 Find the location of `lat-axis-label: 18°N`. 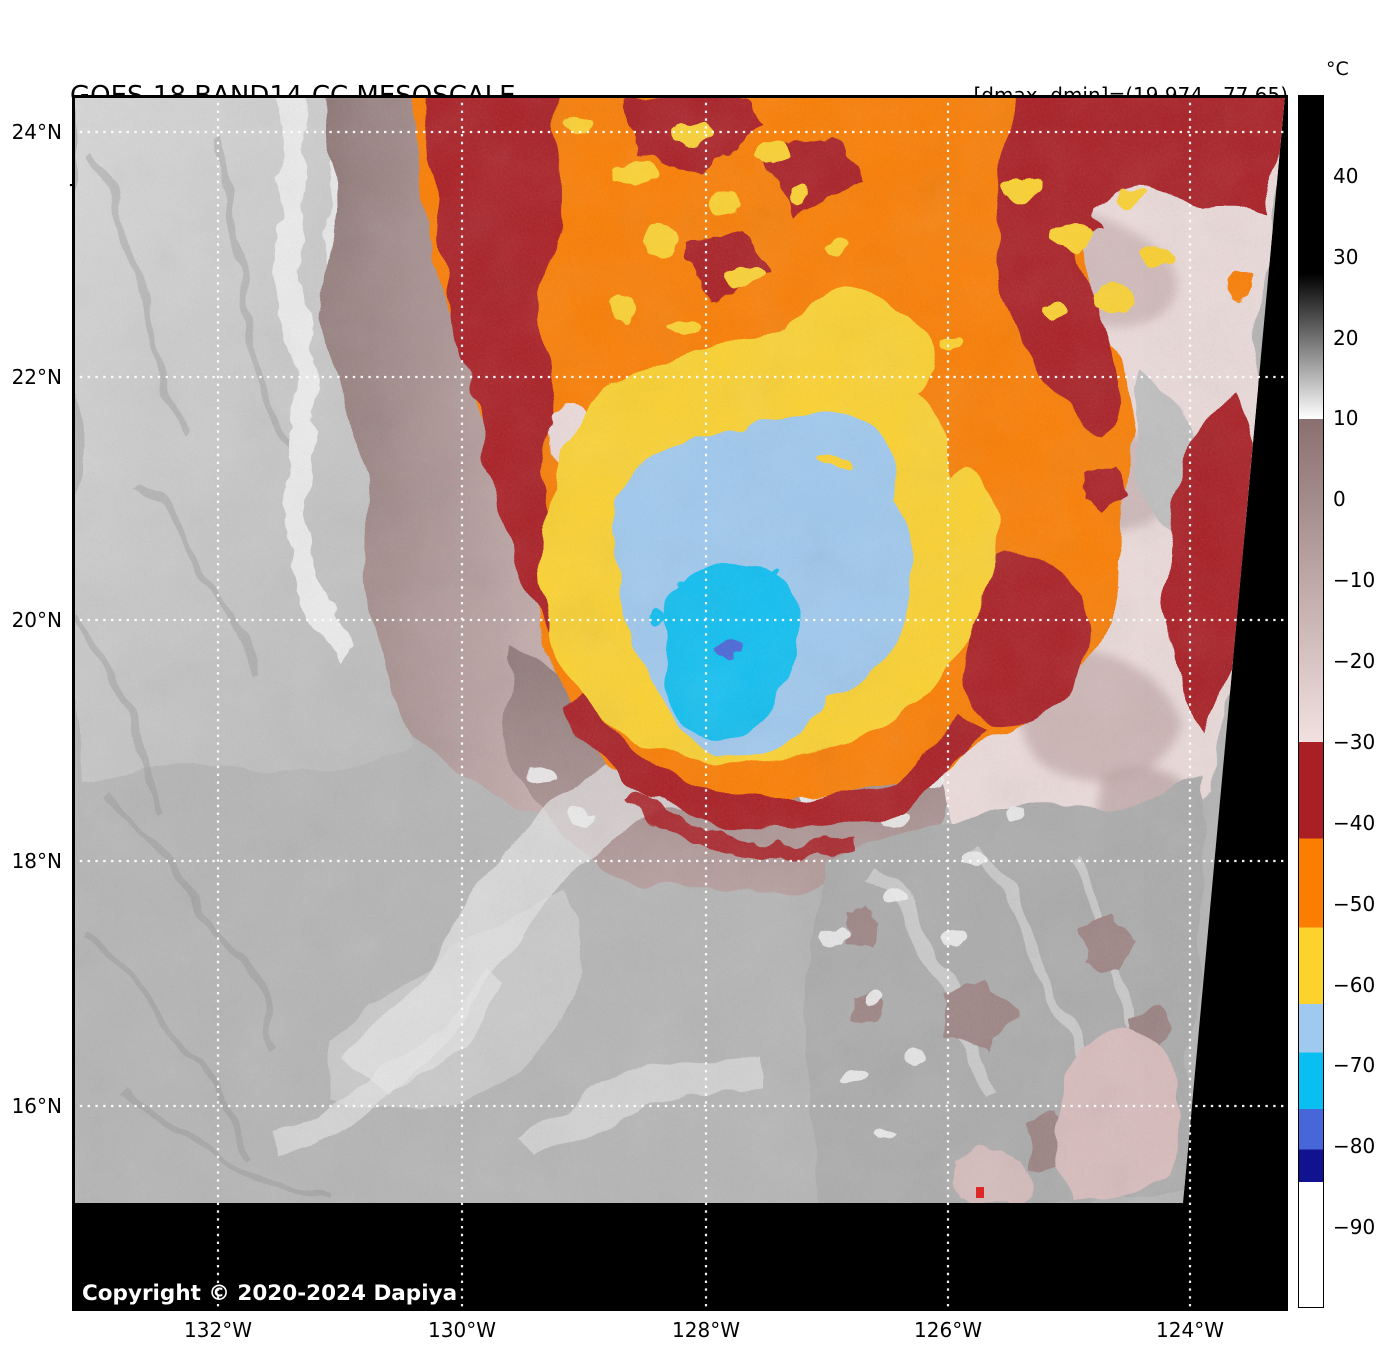

lat-axis-label: 18°N is located at coordinates (36, 861).